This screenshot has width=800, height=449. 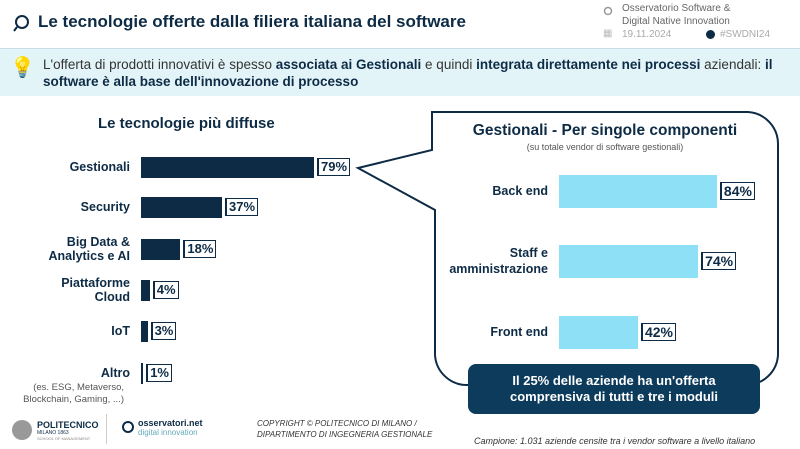 What do you see at coordinates (200, 249) in the screenshot?
I see `data-label: 18%` at bounding box center [200, 249].